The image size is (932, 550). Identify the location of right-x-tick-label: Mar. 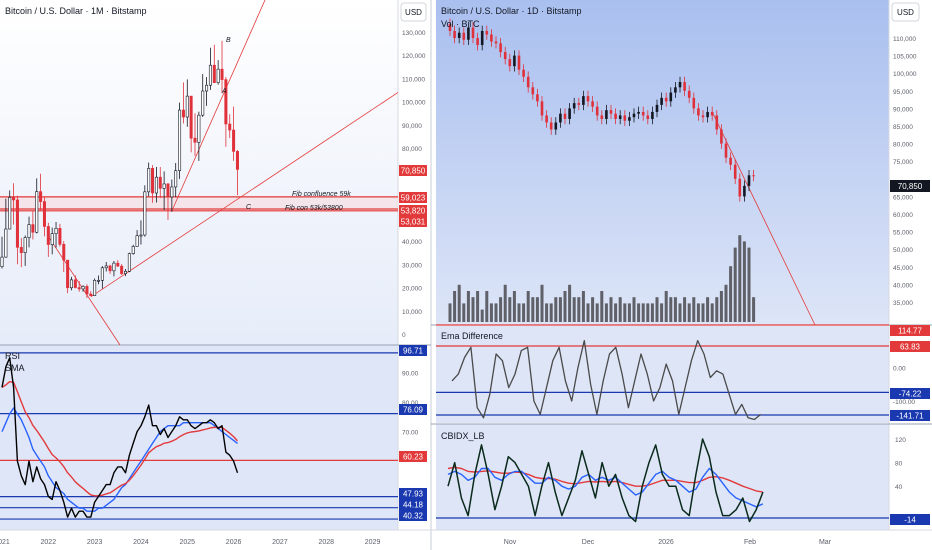
(825, 542).